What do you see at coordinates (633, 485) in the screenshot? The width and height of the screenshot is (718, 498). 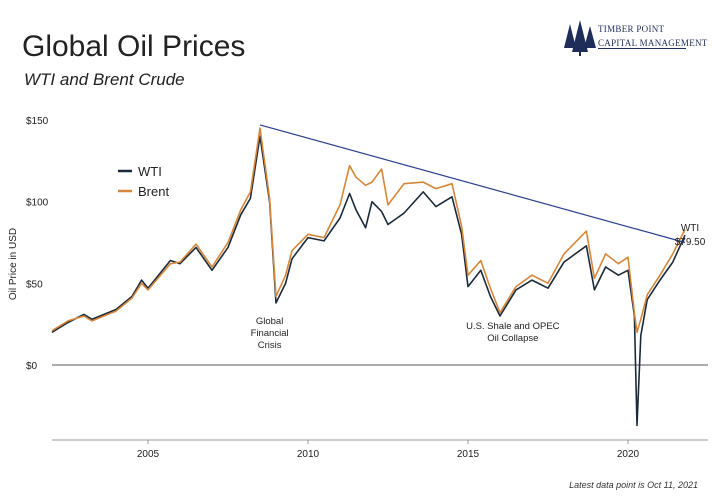 I see `footnote: Latest data point is Oct 11, 2021` at bounding box center [633, 485].